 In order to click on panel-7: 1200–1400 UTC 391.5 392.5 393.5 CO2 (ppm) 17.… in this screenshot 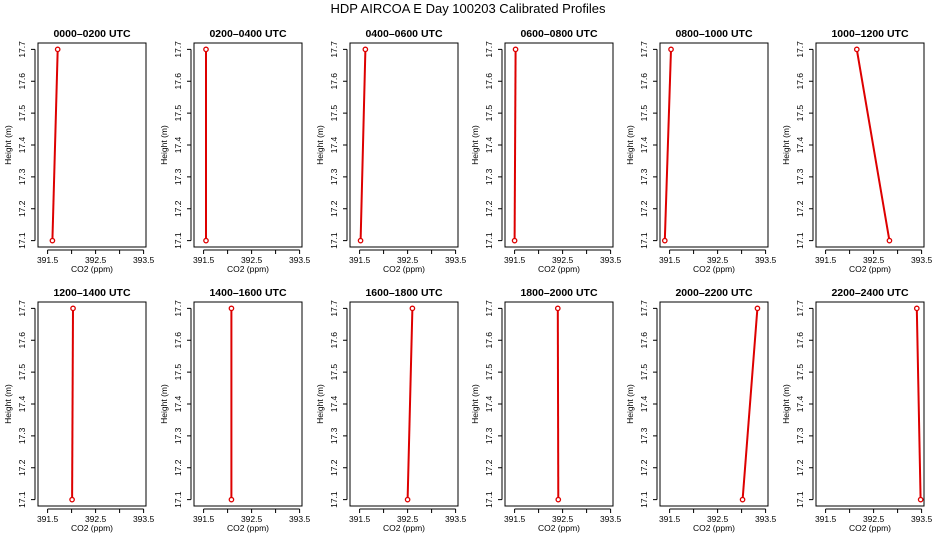, I will do `click(79, 410)`.